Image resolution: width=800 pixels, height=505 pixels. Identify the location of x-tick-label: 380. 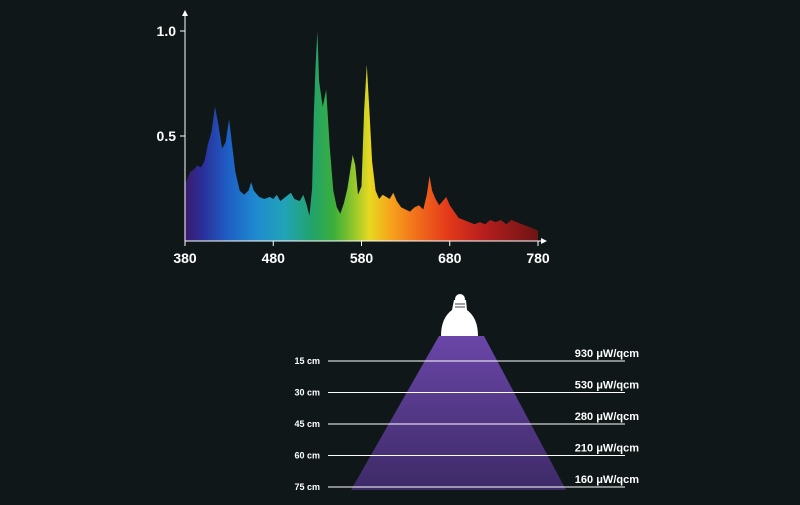
(185, 258).